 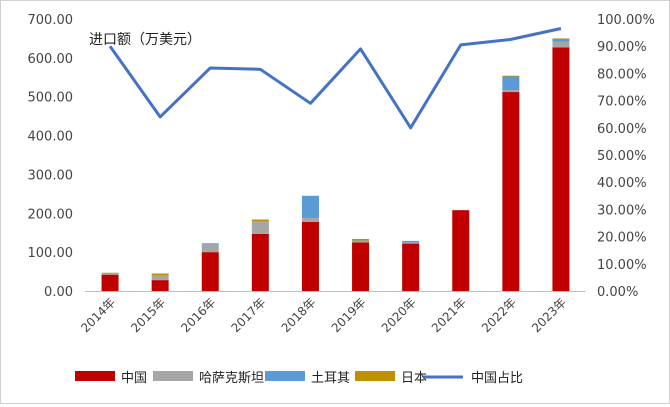 What do you see at coordinates (499, 315) in the screenshot?
I see `x-tick-label: 2022年` at bounding box center [499, 315].